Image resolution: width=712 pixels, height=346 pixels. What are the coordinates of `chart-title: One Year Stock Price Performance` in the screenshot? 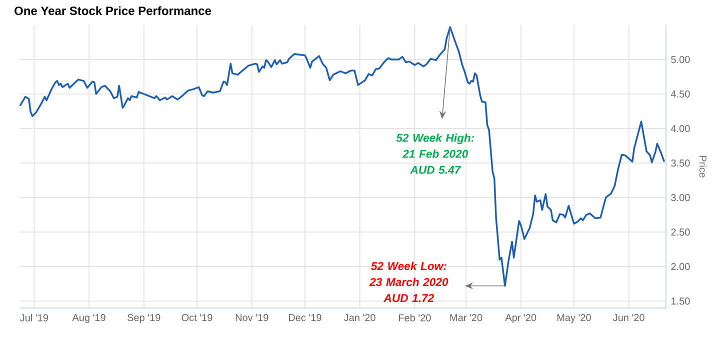 It's located at (113, 11).